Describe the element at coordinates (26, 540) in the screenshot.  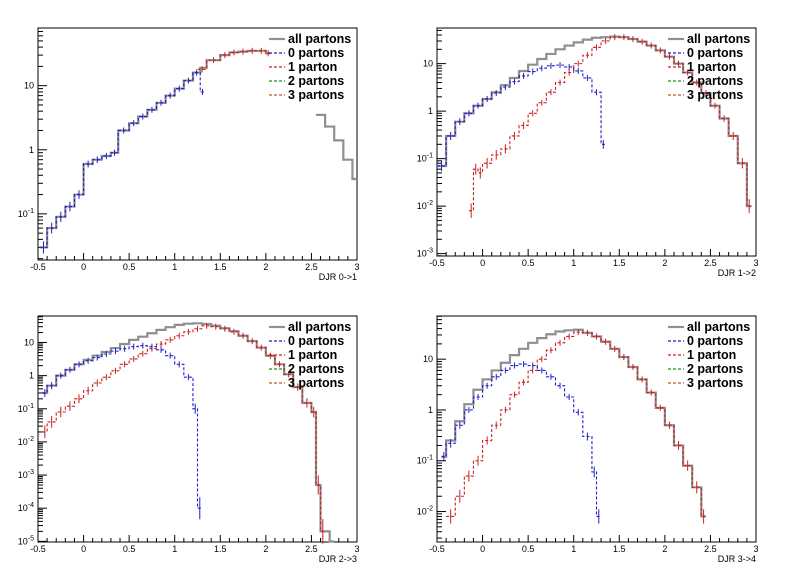
I see `y-tick-label: 10⁻⁵` at that location.